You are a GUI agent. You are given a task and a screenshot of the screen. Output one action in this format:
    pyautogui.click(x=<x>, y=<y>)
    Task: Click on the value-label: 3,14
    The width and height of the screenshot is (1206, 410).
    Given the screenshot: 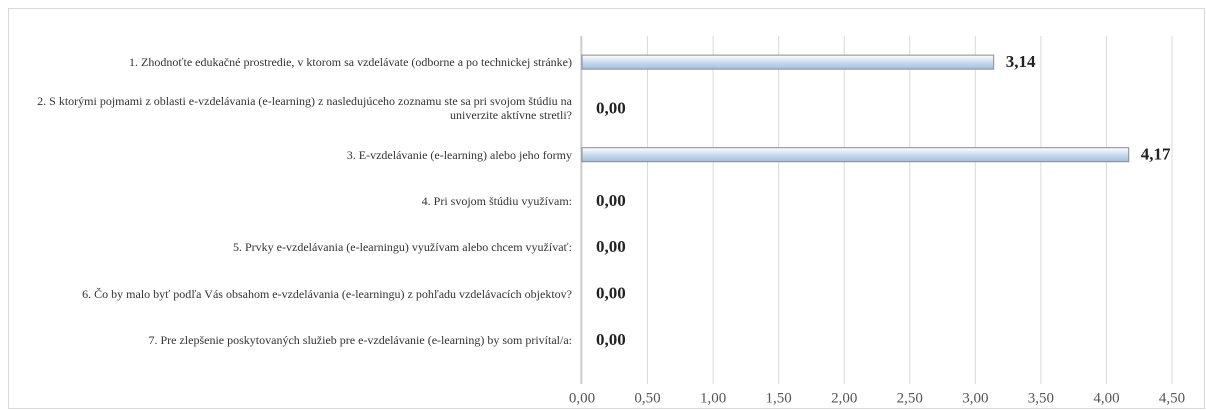 What is the action you would take?
    pyautogui.click(x=1021, y=61)
    